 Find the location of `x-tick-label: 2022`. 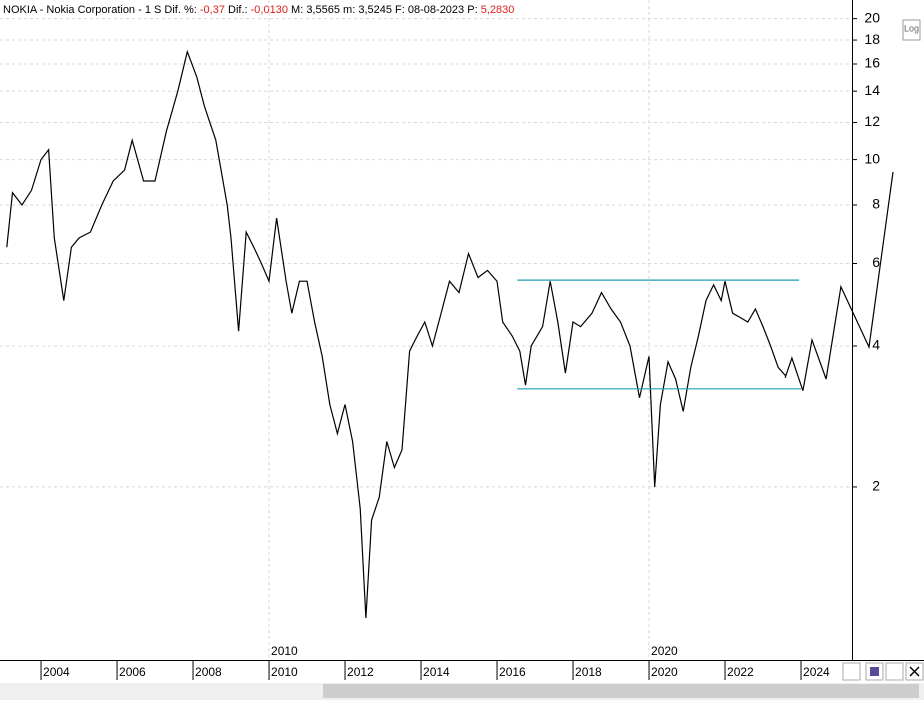

x-tick-label: 2022 is located at coordinates (740, 672).